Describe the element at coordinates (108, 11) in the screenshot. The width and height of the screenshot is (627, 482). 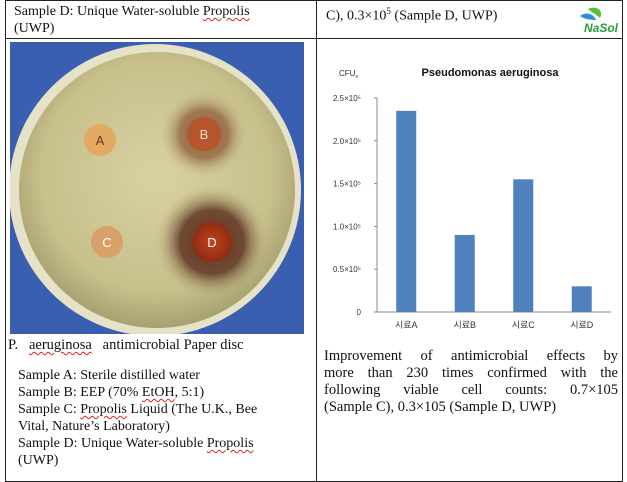
I see `top-left-prefix: Sample D: Unique Water-soluble` at that location.